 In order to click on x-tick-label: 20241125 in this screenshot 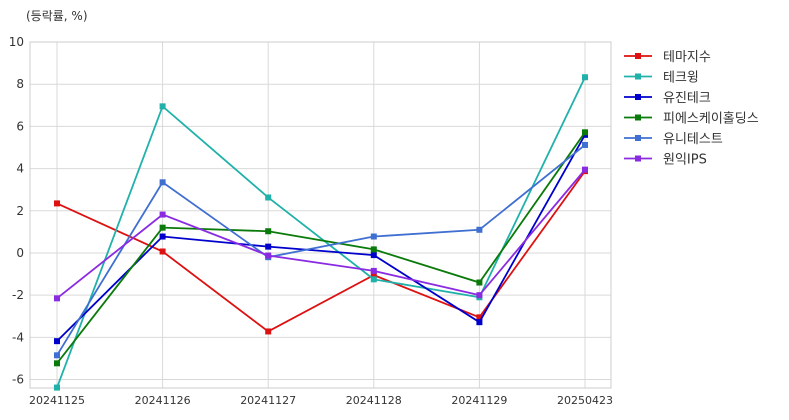, I will do `click(57, 400)`.